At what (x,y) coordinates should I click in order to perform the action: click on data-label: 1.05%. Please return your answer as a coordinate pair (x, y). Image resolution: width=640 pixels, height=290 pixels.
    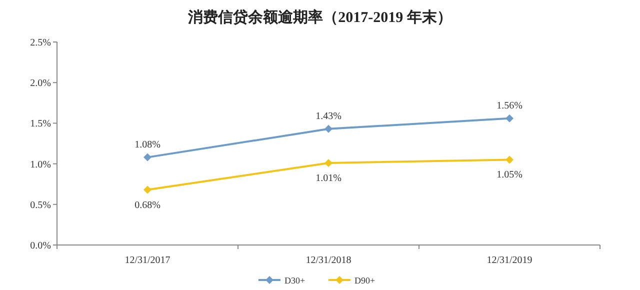
    Looking at the image, I should click on (509, 175).